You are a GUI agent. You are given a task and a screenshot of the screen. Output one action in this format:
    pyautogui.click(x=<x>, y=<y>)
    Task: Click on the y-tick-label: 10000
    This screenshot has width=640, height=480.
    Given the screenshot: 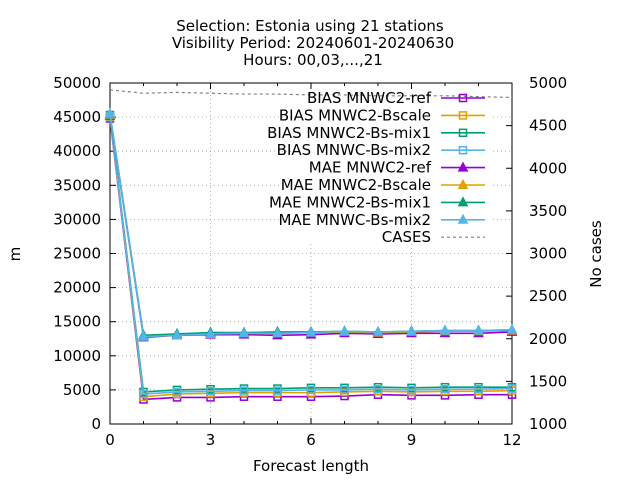 What is the action you would take?
    pyautogui.click(x=77, y=356)
    